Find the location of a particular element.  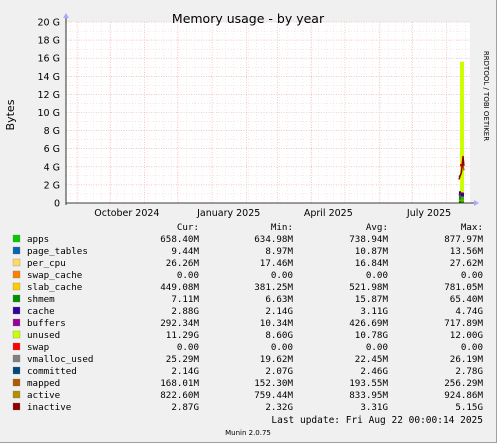

area-slab_cache is located at coordinates (462, 194).